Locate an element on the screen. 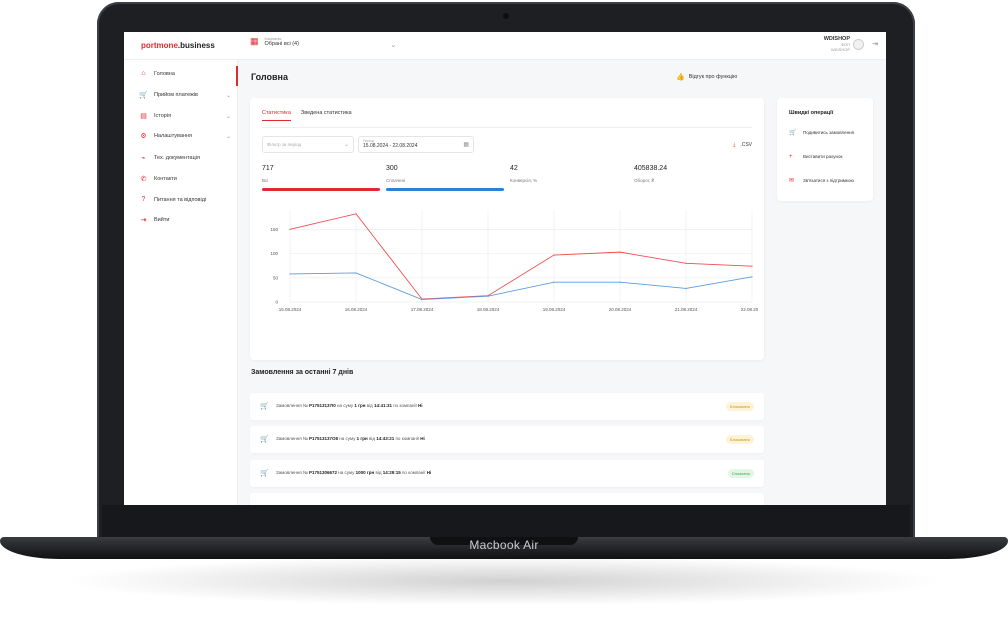 This screenshot has height=623, width=1008. sidebar-item-1: ⌂ Головна is located at coordinates (185, 73).